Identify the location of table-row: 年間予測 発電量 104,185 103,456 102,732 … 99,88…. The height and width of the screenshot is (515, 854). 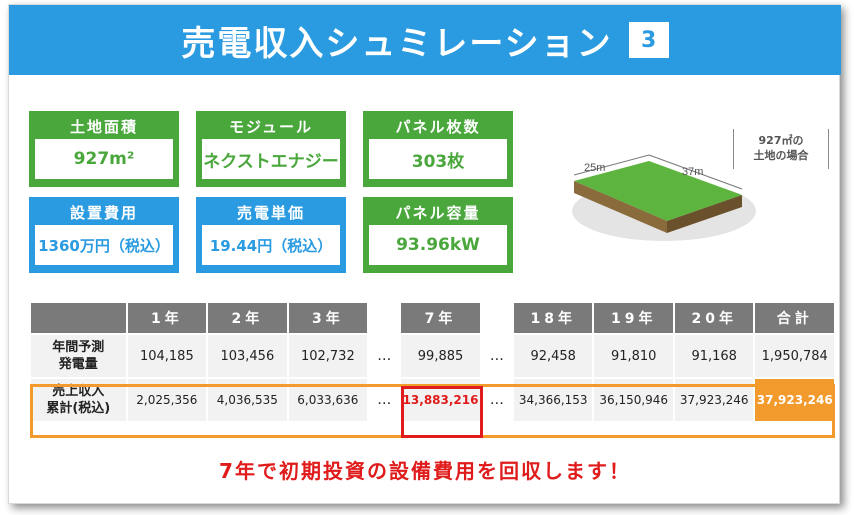
(432, 356).